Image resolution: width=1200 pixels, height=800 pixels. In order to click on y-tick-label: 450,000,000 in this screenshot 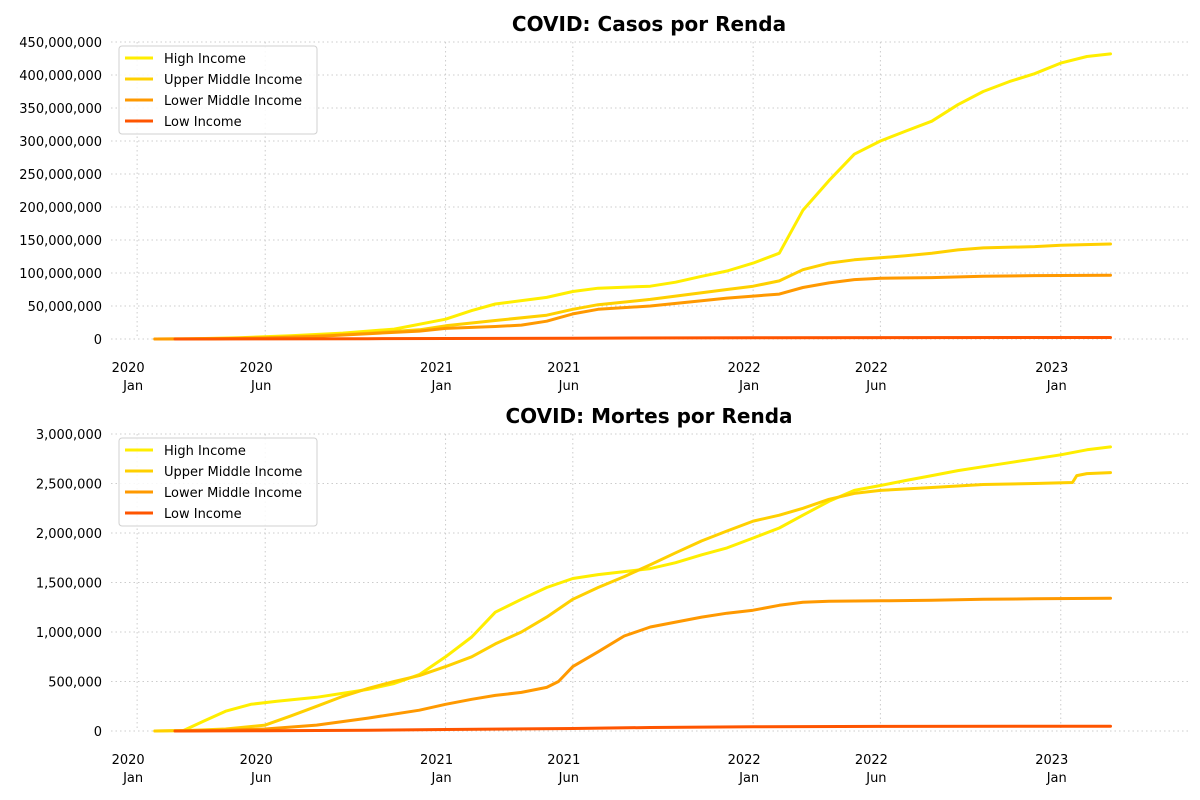, I will do `click(60, 43)`.